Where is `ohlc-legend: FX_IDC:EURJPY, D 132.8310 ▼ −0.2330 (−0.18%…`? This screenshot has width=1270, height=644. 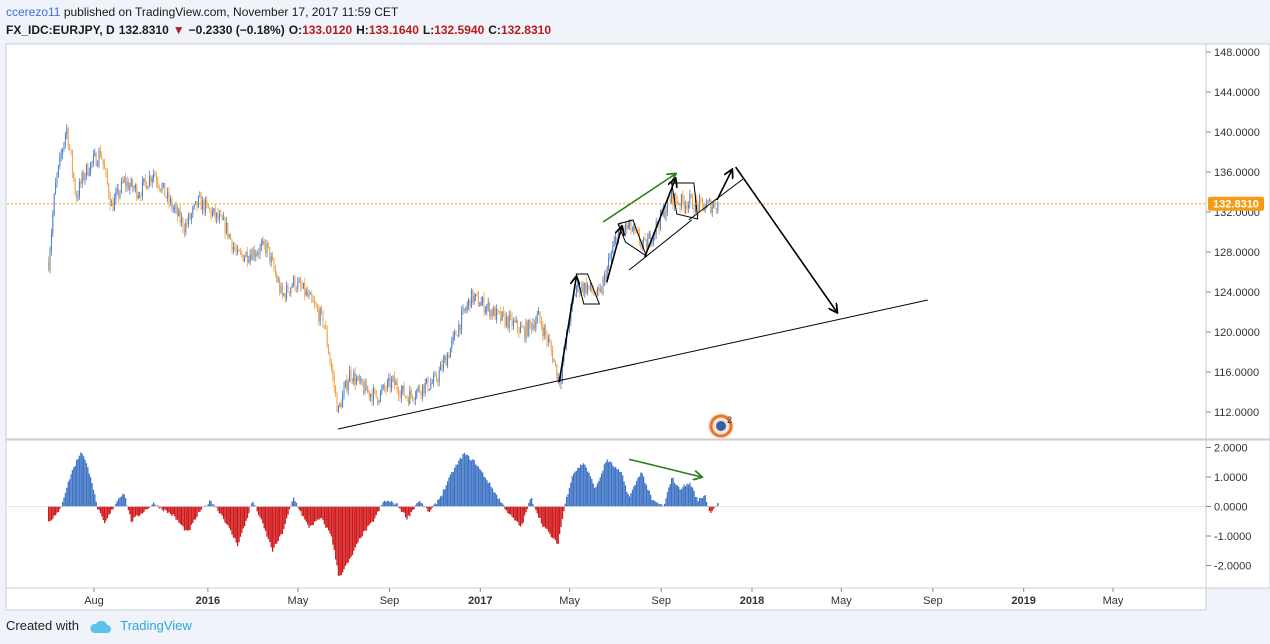
ohlc-legend: FX_IDC:EURJPY, D 132.8310 ▼ −0.2330 (−0.18%… is located at coordinates (280, 30).